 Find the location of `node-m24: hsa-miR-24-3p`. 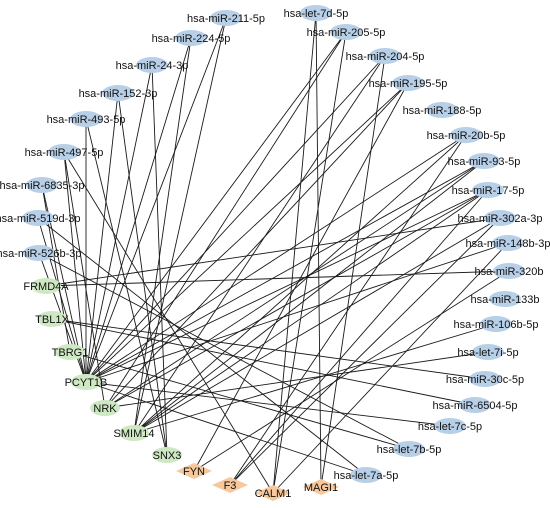

node-m24: hsa-miR-24-3p is located at coordinates (152, 65).